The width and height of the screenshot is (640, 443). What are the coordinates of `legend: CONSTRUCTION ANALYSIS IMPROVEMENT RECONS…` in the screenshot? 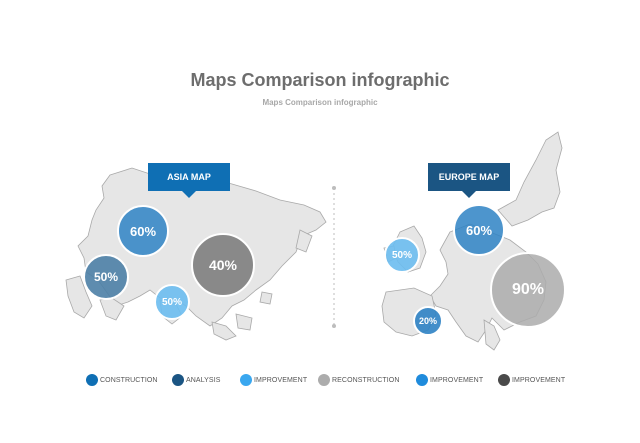 It's located at (336, 380).